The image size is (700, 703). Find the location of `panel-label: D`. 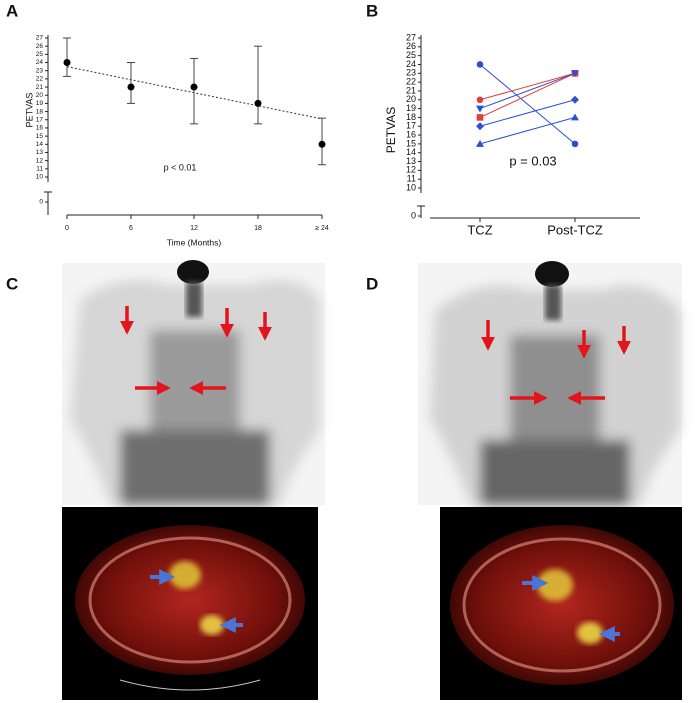

panel-label: D is located at coordinates (372, 283).